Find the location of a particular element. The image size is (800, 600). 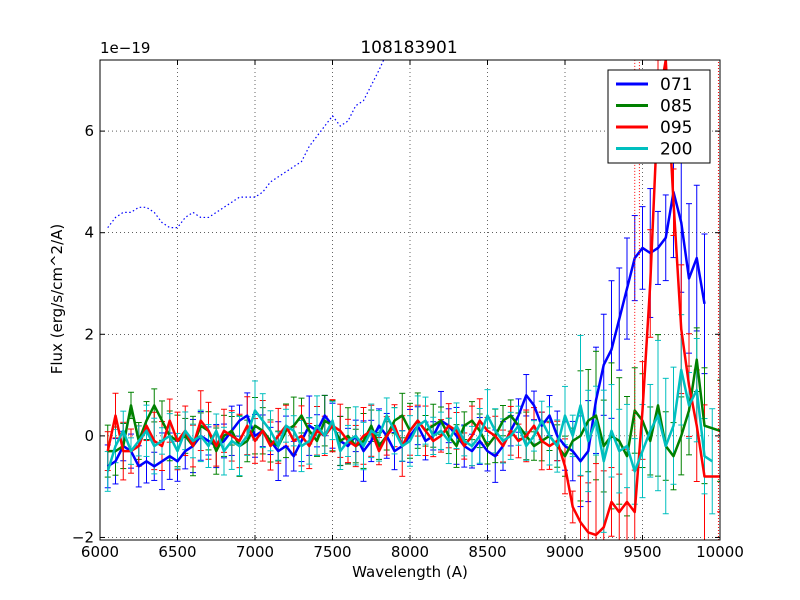

chart-title: 108183901 is located at coordinates (408, 48).